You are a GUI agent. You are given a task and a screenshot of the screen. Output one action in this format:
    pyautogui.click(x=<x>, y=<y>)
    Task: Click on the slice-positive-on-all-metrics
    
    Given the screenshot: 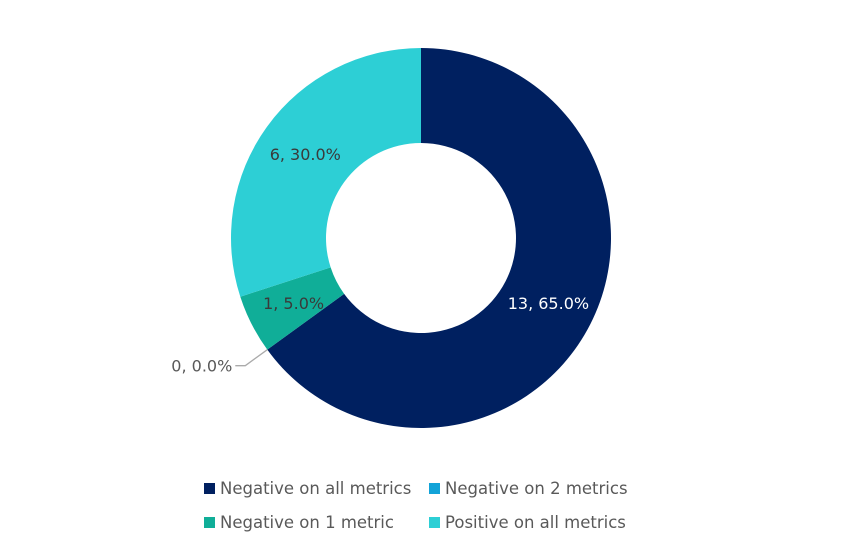 What is the action you would take?
    pyautogui.click(x=326, y=172)
    